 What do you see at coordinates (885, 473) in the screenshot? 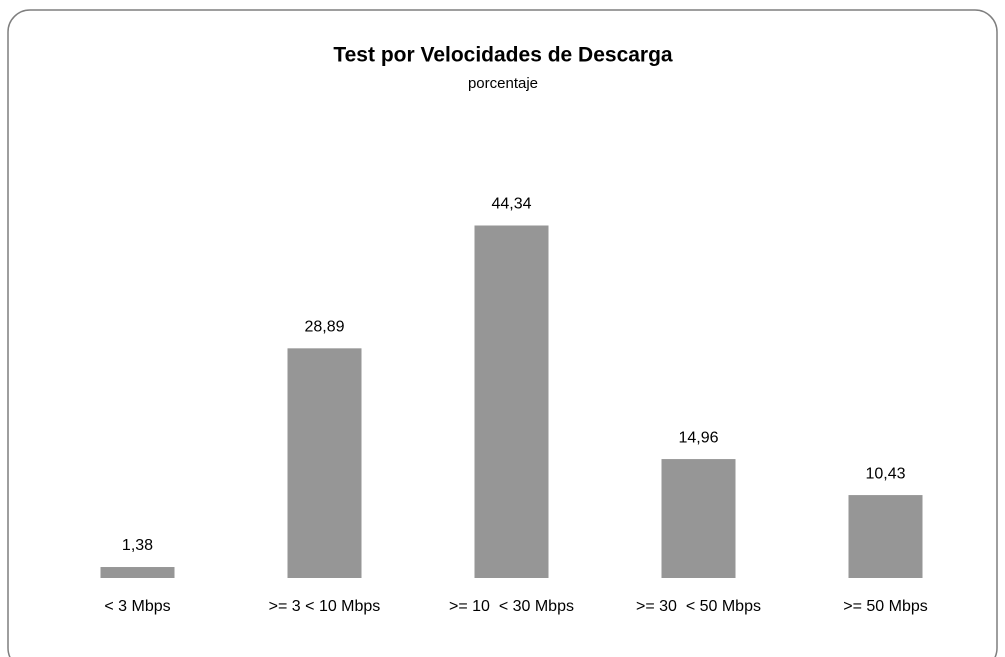
I see `data-label: 10,43` at bounding box center [885, 473].